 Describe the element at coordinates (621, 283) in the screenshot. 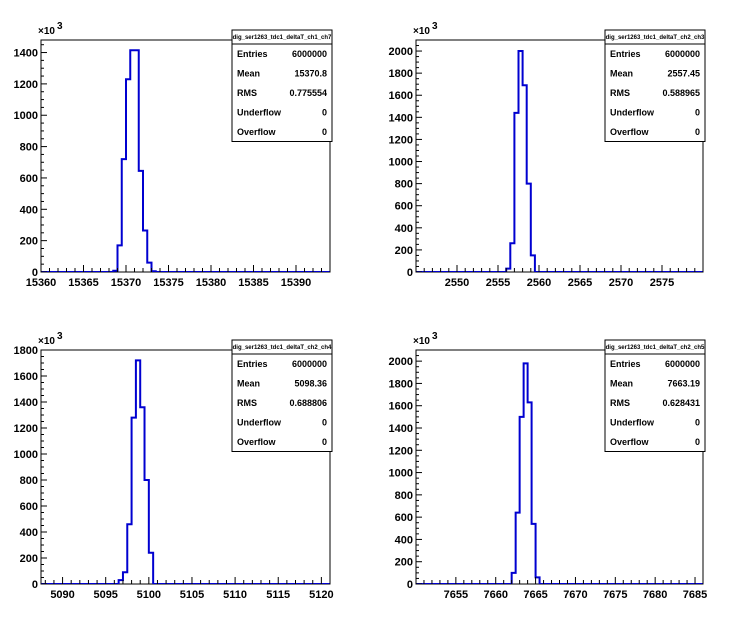

I see `x-tick-label: 2570` at that location.